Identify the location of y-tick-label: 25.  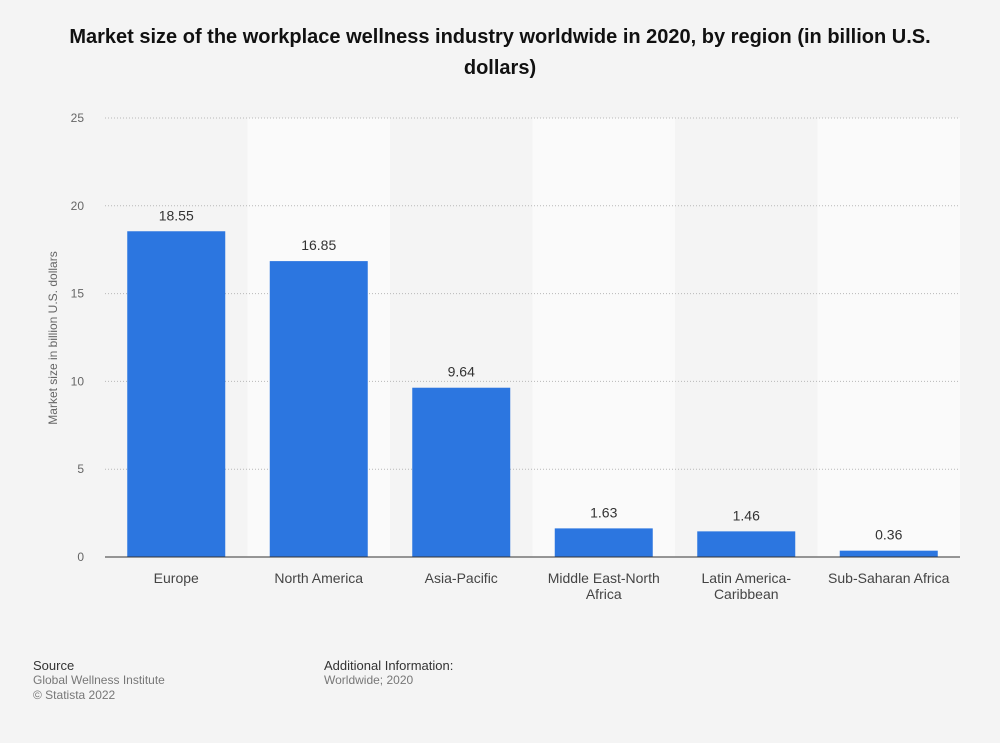
(78, 118).